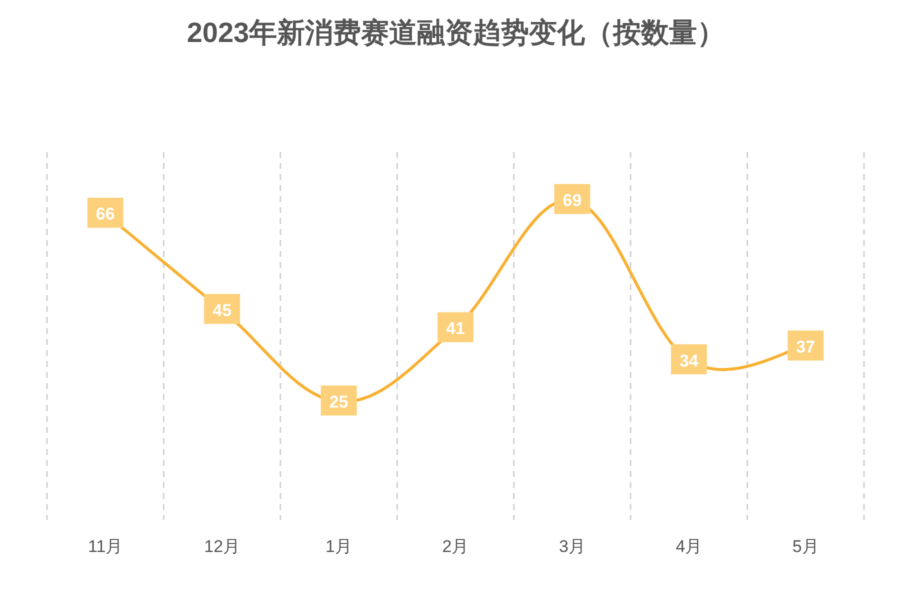  What do you see at coordinates (805, 546) in the screenshot?
I see `x-tick-label: 5月` at bounding box center [805, 546].